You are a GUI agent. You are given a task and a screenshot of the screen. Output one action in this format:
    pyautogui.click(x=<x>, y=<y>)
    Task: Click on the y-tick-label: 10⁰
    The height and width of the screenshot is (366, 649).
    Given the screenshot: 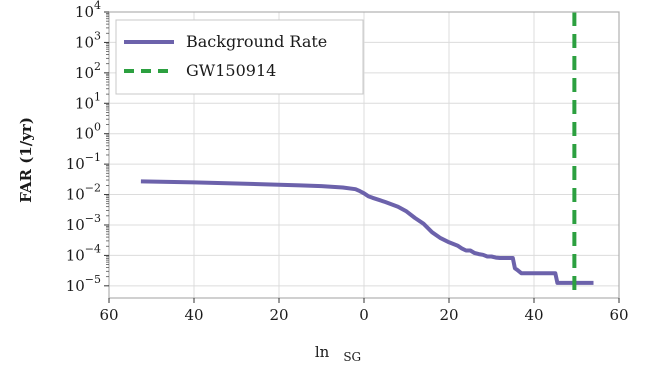 What is the action you would take?
    pyautogui.click(x=88, y=132)
    